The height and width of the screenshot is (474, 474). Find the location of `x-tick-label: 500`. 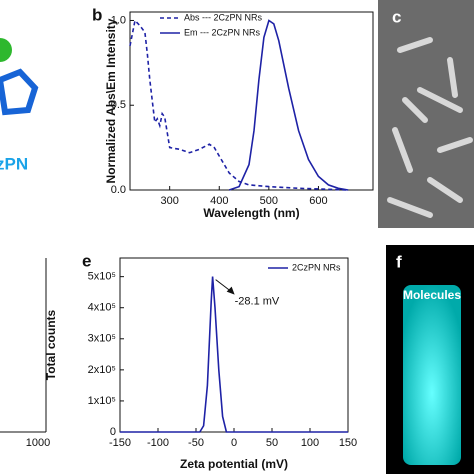

x-tick-label: 500 is located at coordinates (269, 201).